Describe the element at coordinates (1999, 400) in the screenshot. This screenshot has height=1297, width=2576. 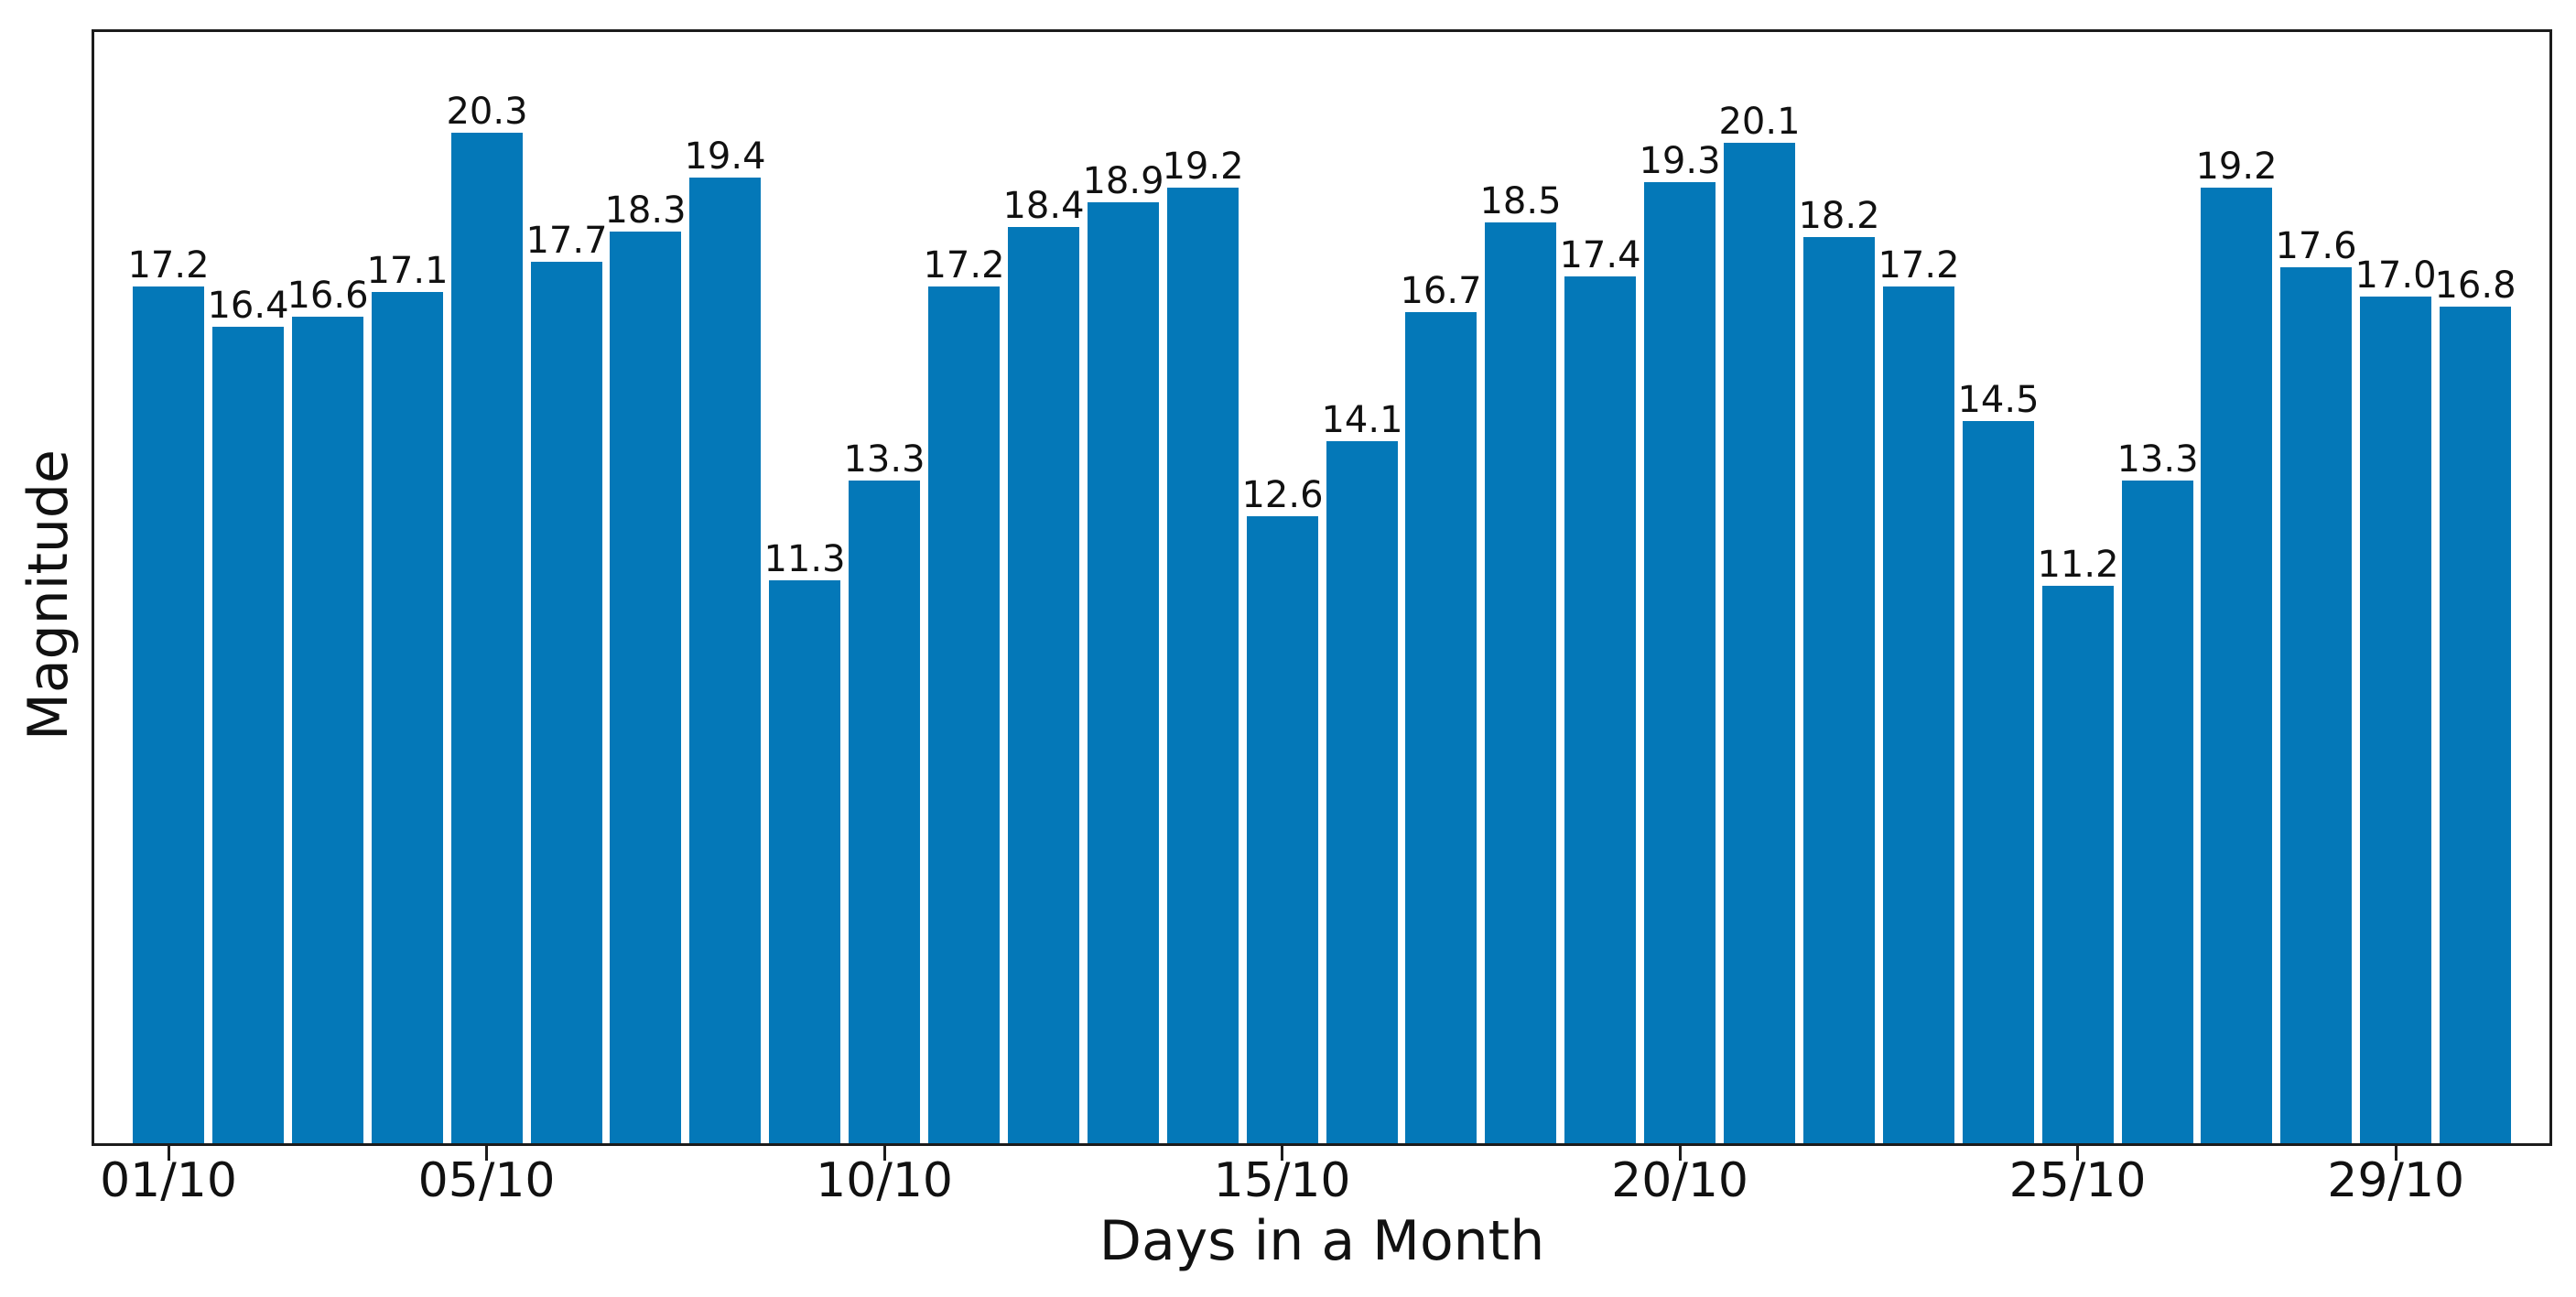
I see `bar-value-label: 14.5` at that location.